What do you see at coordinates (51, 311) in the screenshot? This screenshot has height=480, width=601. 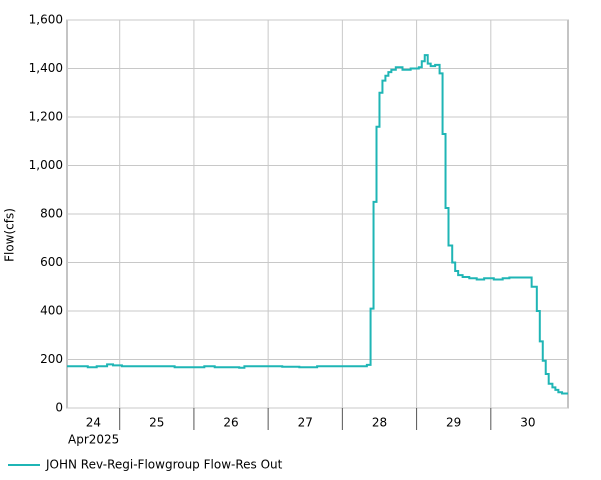 I see `y-tick-label: 400` at bounding box center [51, 311].